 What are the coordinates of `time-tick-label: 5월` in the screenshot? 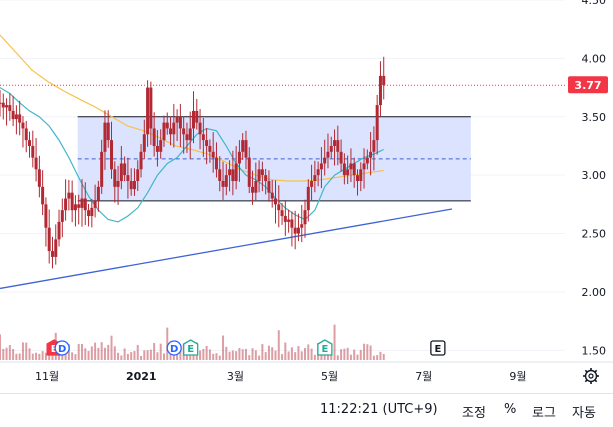 It's located at (329, 376).